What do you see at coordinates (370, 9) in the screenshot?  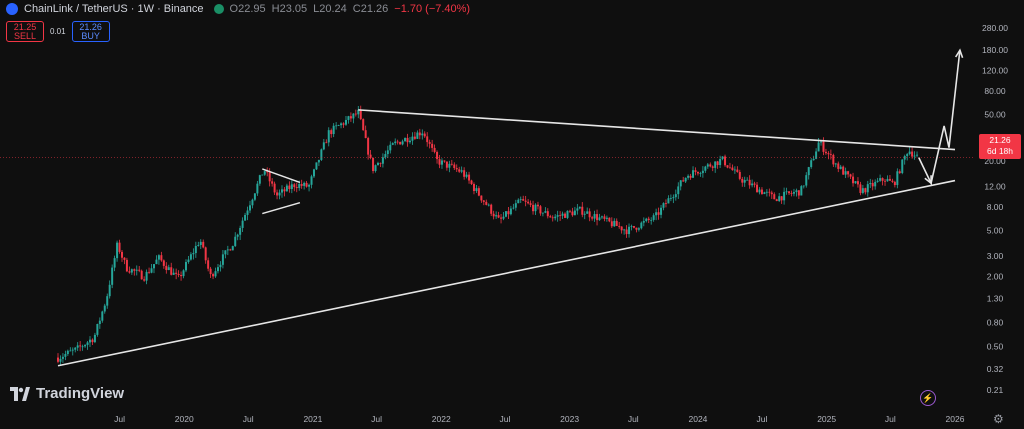 I see `ohlc-close: C21.26` at bounding box center [370, 9].